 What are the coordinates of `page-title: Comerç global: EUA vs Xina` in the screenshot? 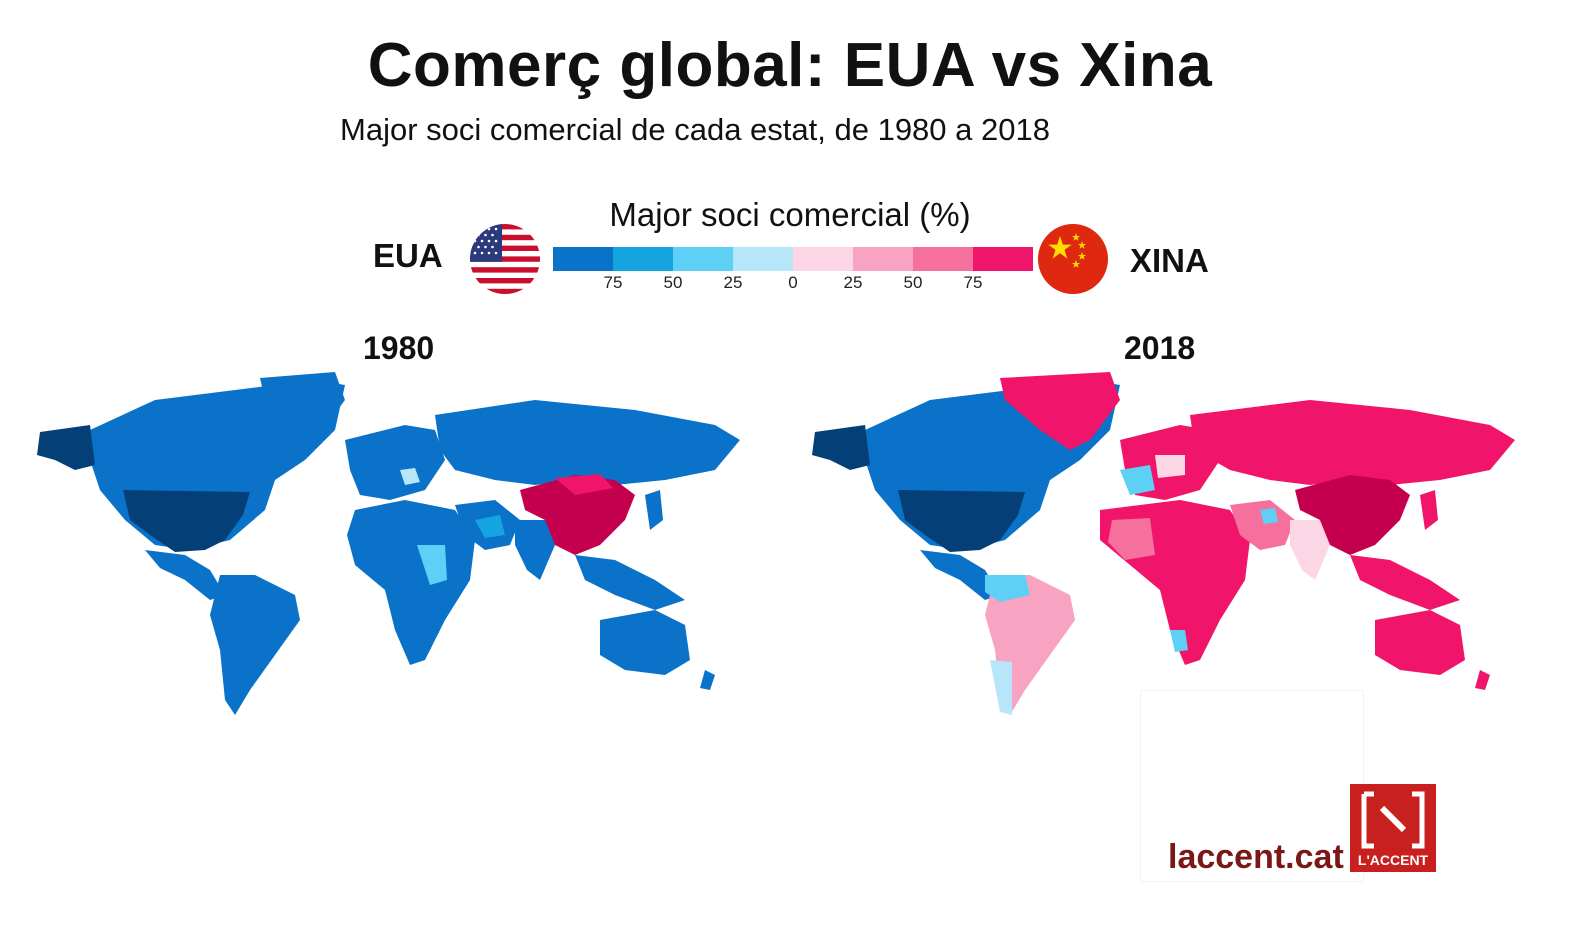 It's located at (790, 65).